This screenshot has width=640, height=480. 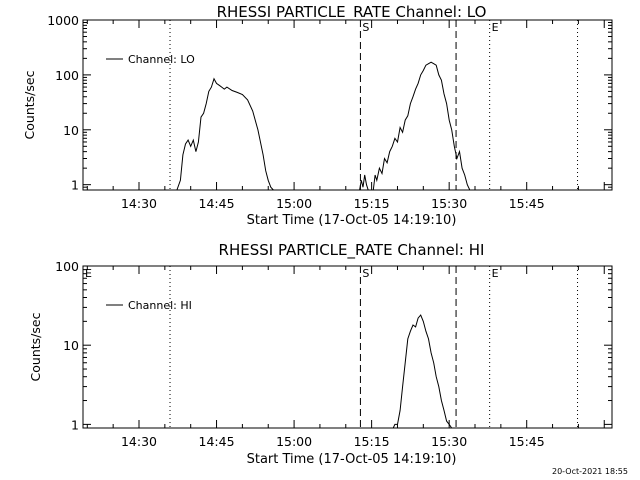 What do you see at coordinates (352, 250) in the screenshot?
I see `chart-title: RHESSI PARTICLE_RATE Channel: HI` at bounding box center [352, 250].